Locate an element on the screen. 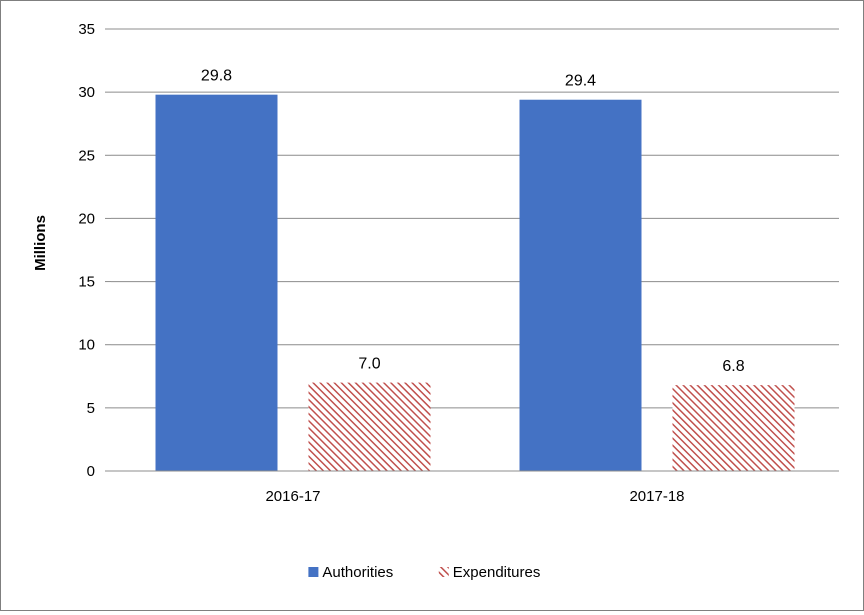 This screenshot has width=864, height=615. y-tick-label: 30 is located at coordinates (86, 92).